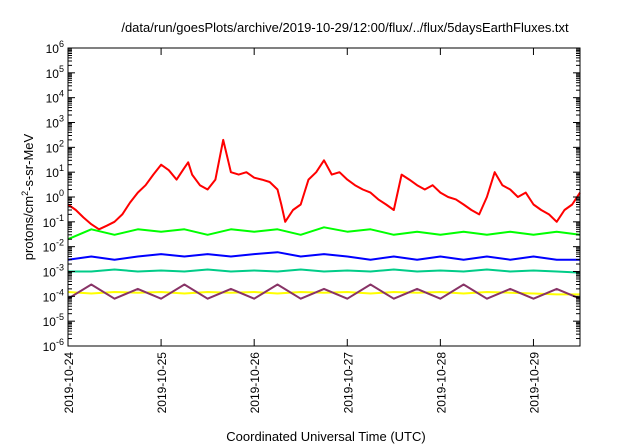  Describe the element at coordinates (28, 228) in the screenshot. I see `y-axis-label-main: protons/cm` at that location.